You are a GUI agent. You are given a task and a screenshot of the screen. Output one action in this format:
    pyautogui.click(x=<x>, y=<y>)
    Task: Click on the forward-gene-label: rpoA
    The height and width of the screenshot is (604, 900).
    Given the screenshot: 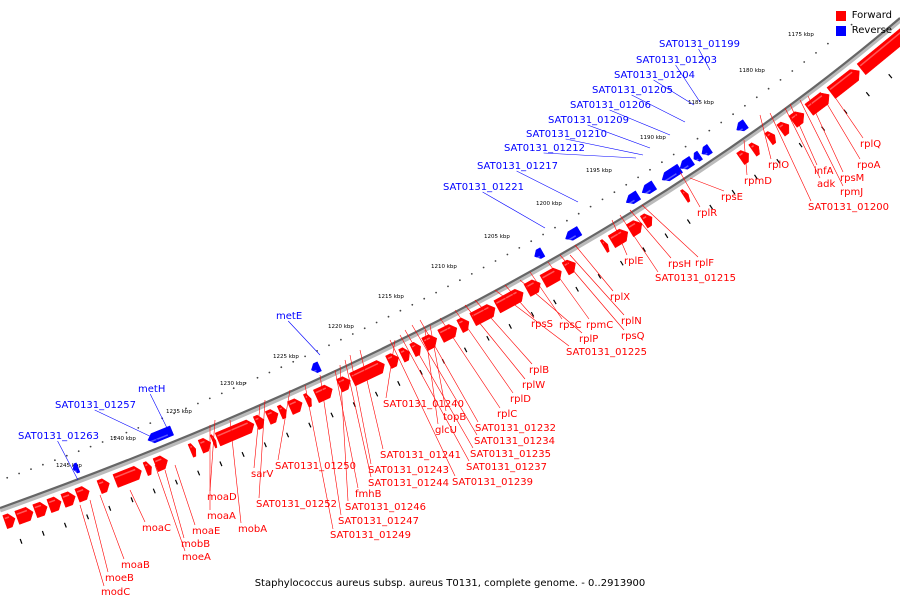 What is the action you would take?
    pyautogui.click(x=869, y=165)
    